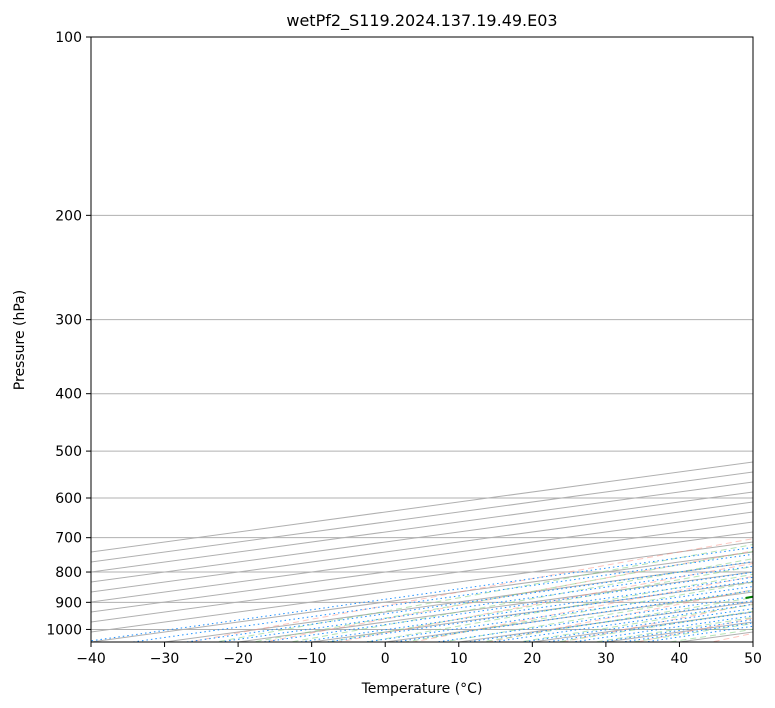 The image size is (775, 708). Describe the element at coordinates (68, 499) in the screenshot. I see `y-tick-label: 600` at that location.